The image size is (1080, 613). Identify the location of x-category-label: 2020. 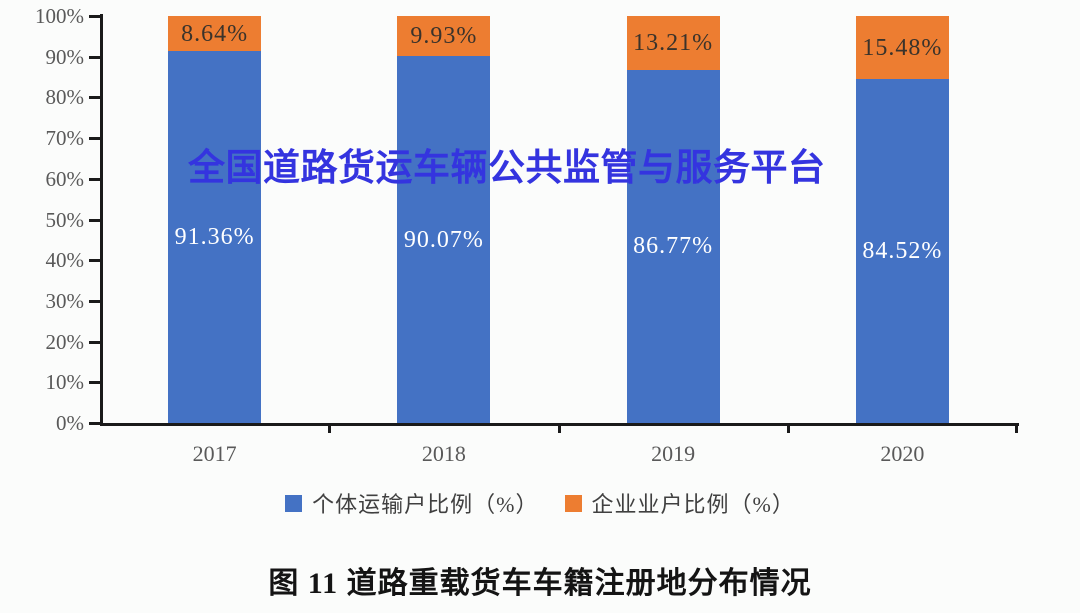
(902, 453).